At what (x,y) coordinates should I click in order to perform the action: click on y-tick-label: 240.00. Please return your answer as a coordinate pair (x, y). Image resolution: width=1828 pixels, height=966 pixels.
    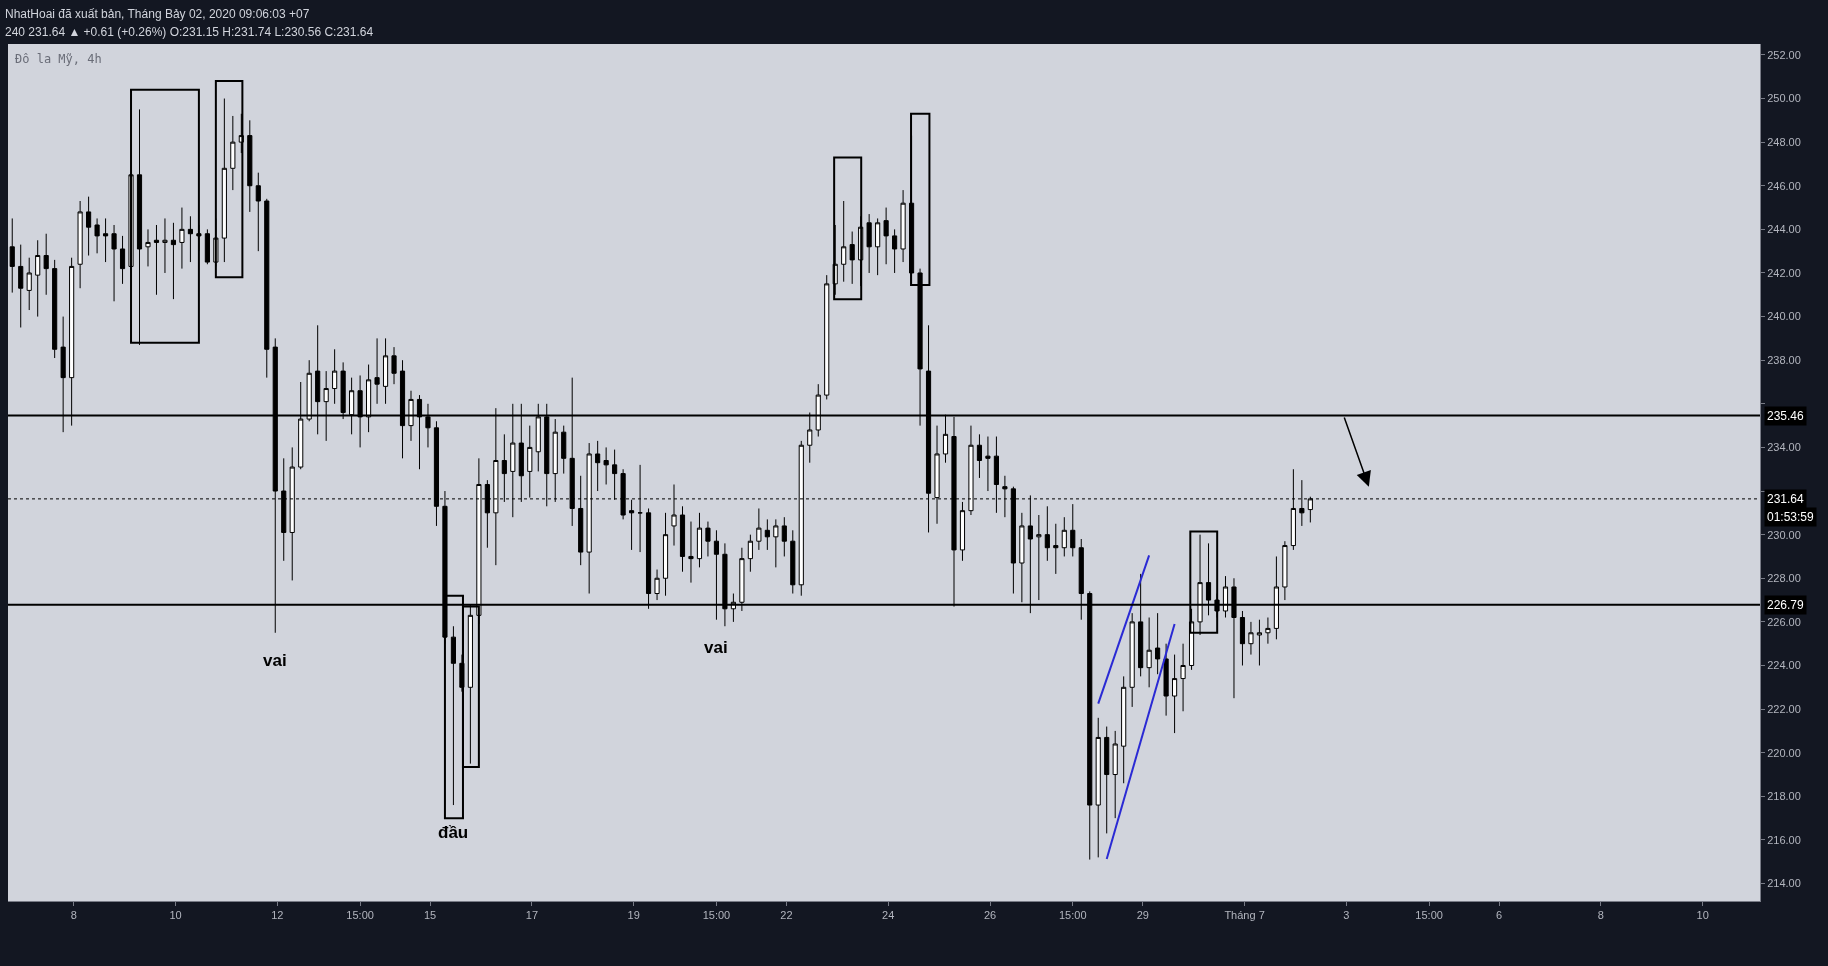
    Looking at the image, I should click on (1784, 316).